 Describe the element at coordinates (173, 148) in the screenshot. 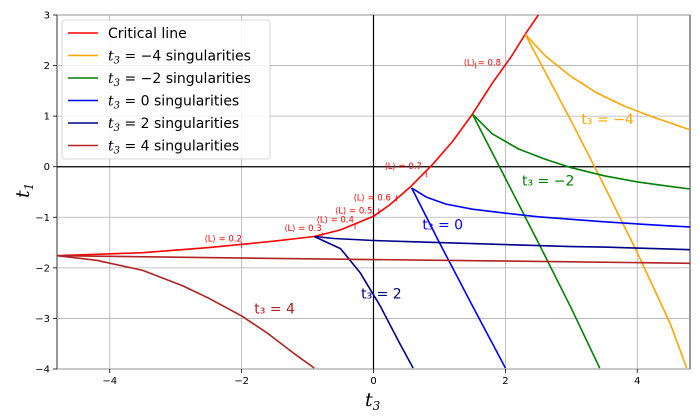

I see `legend-entry-5: t3 = 4 singularities` at that location.